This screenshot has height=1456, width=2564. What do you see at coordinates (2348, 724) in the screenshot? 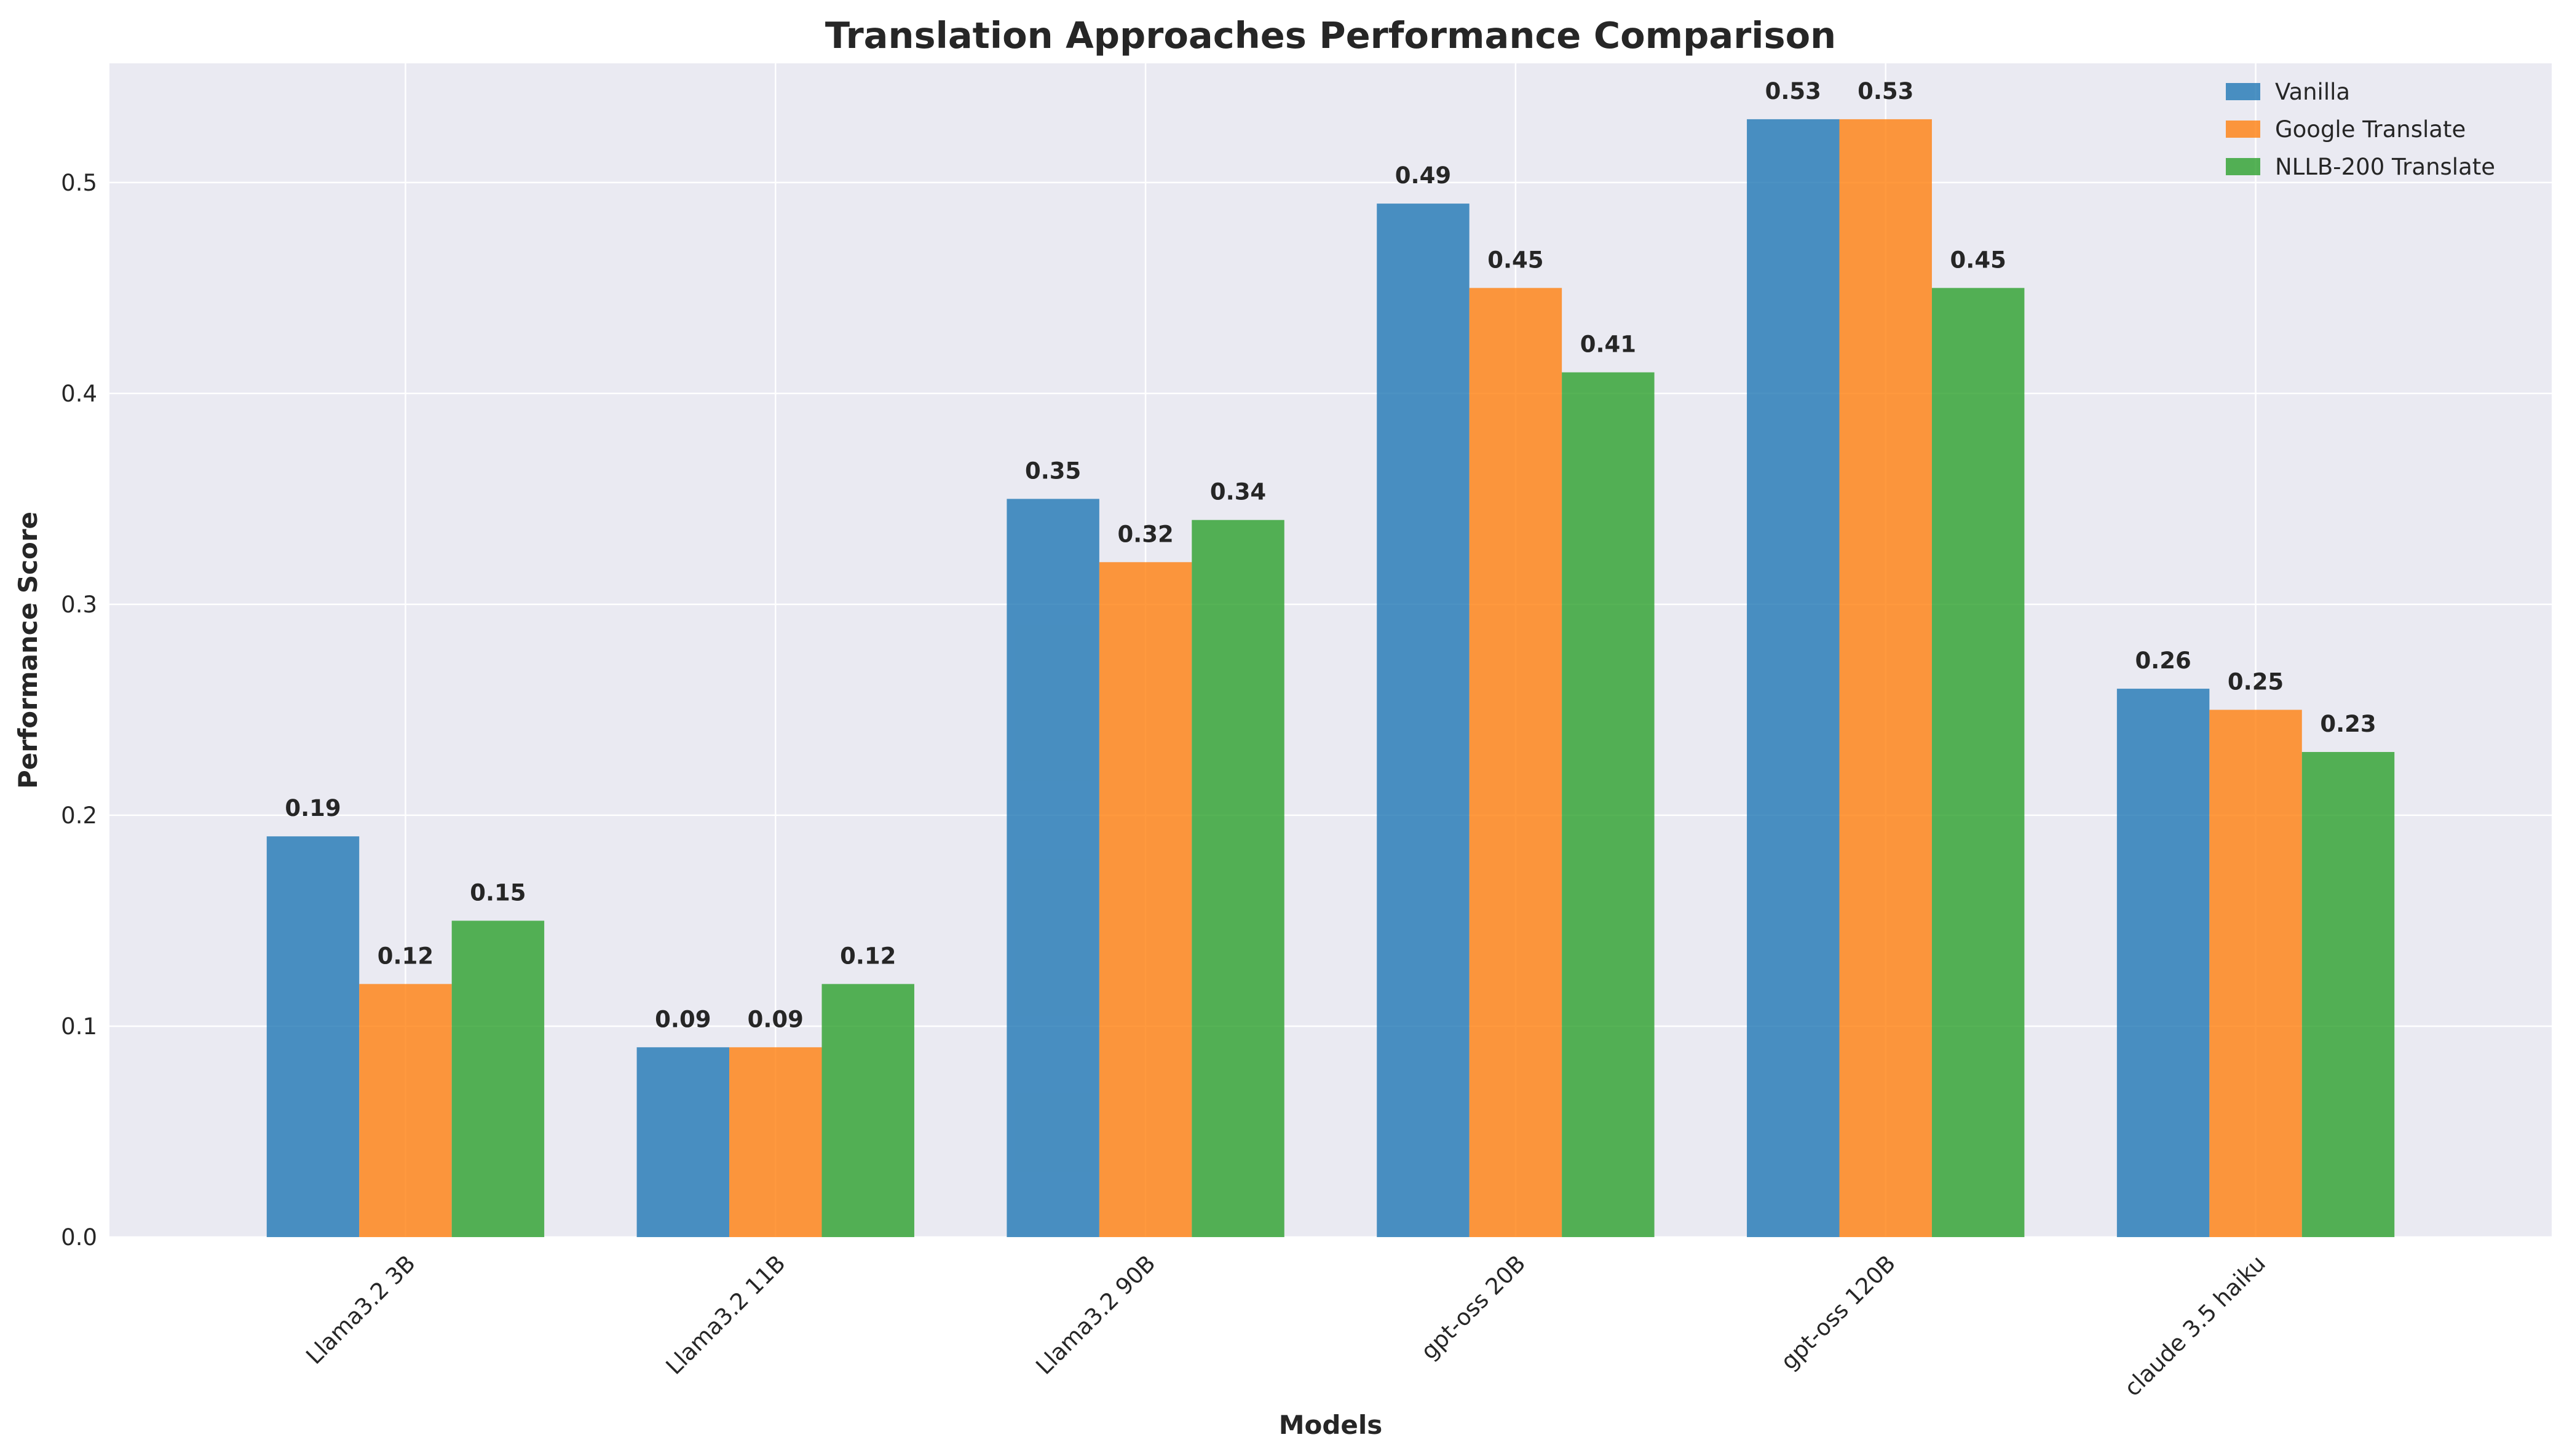
I see `value-label: 0.23` at bounding box center [2348, 724].